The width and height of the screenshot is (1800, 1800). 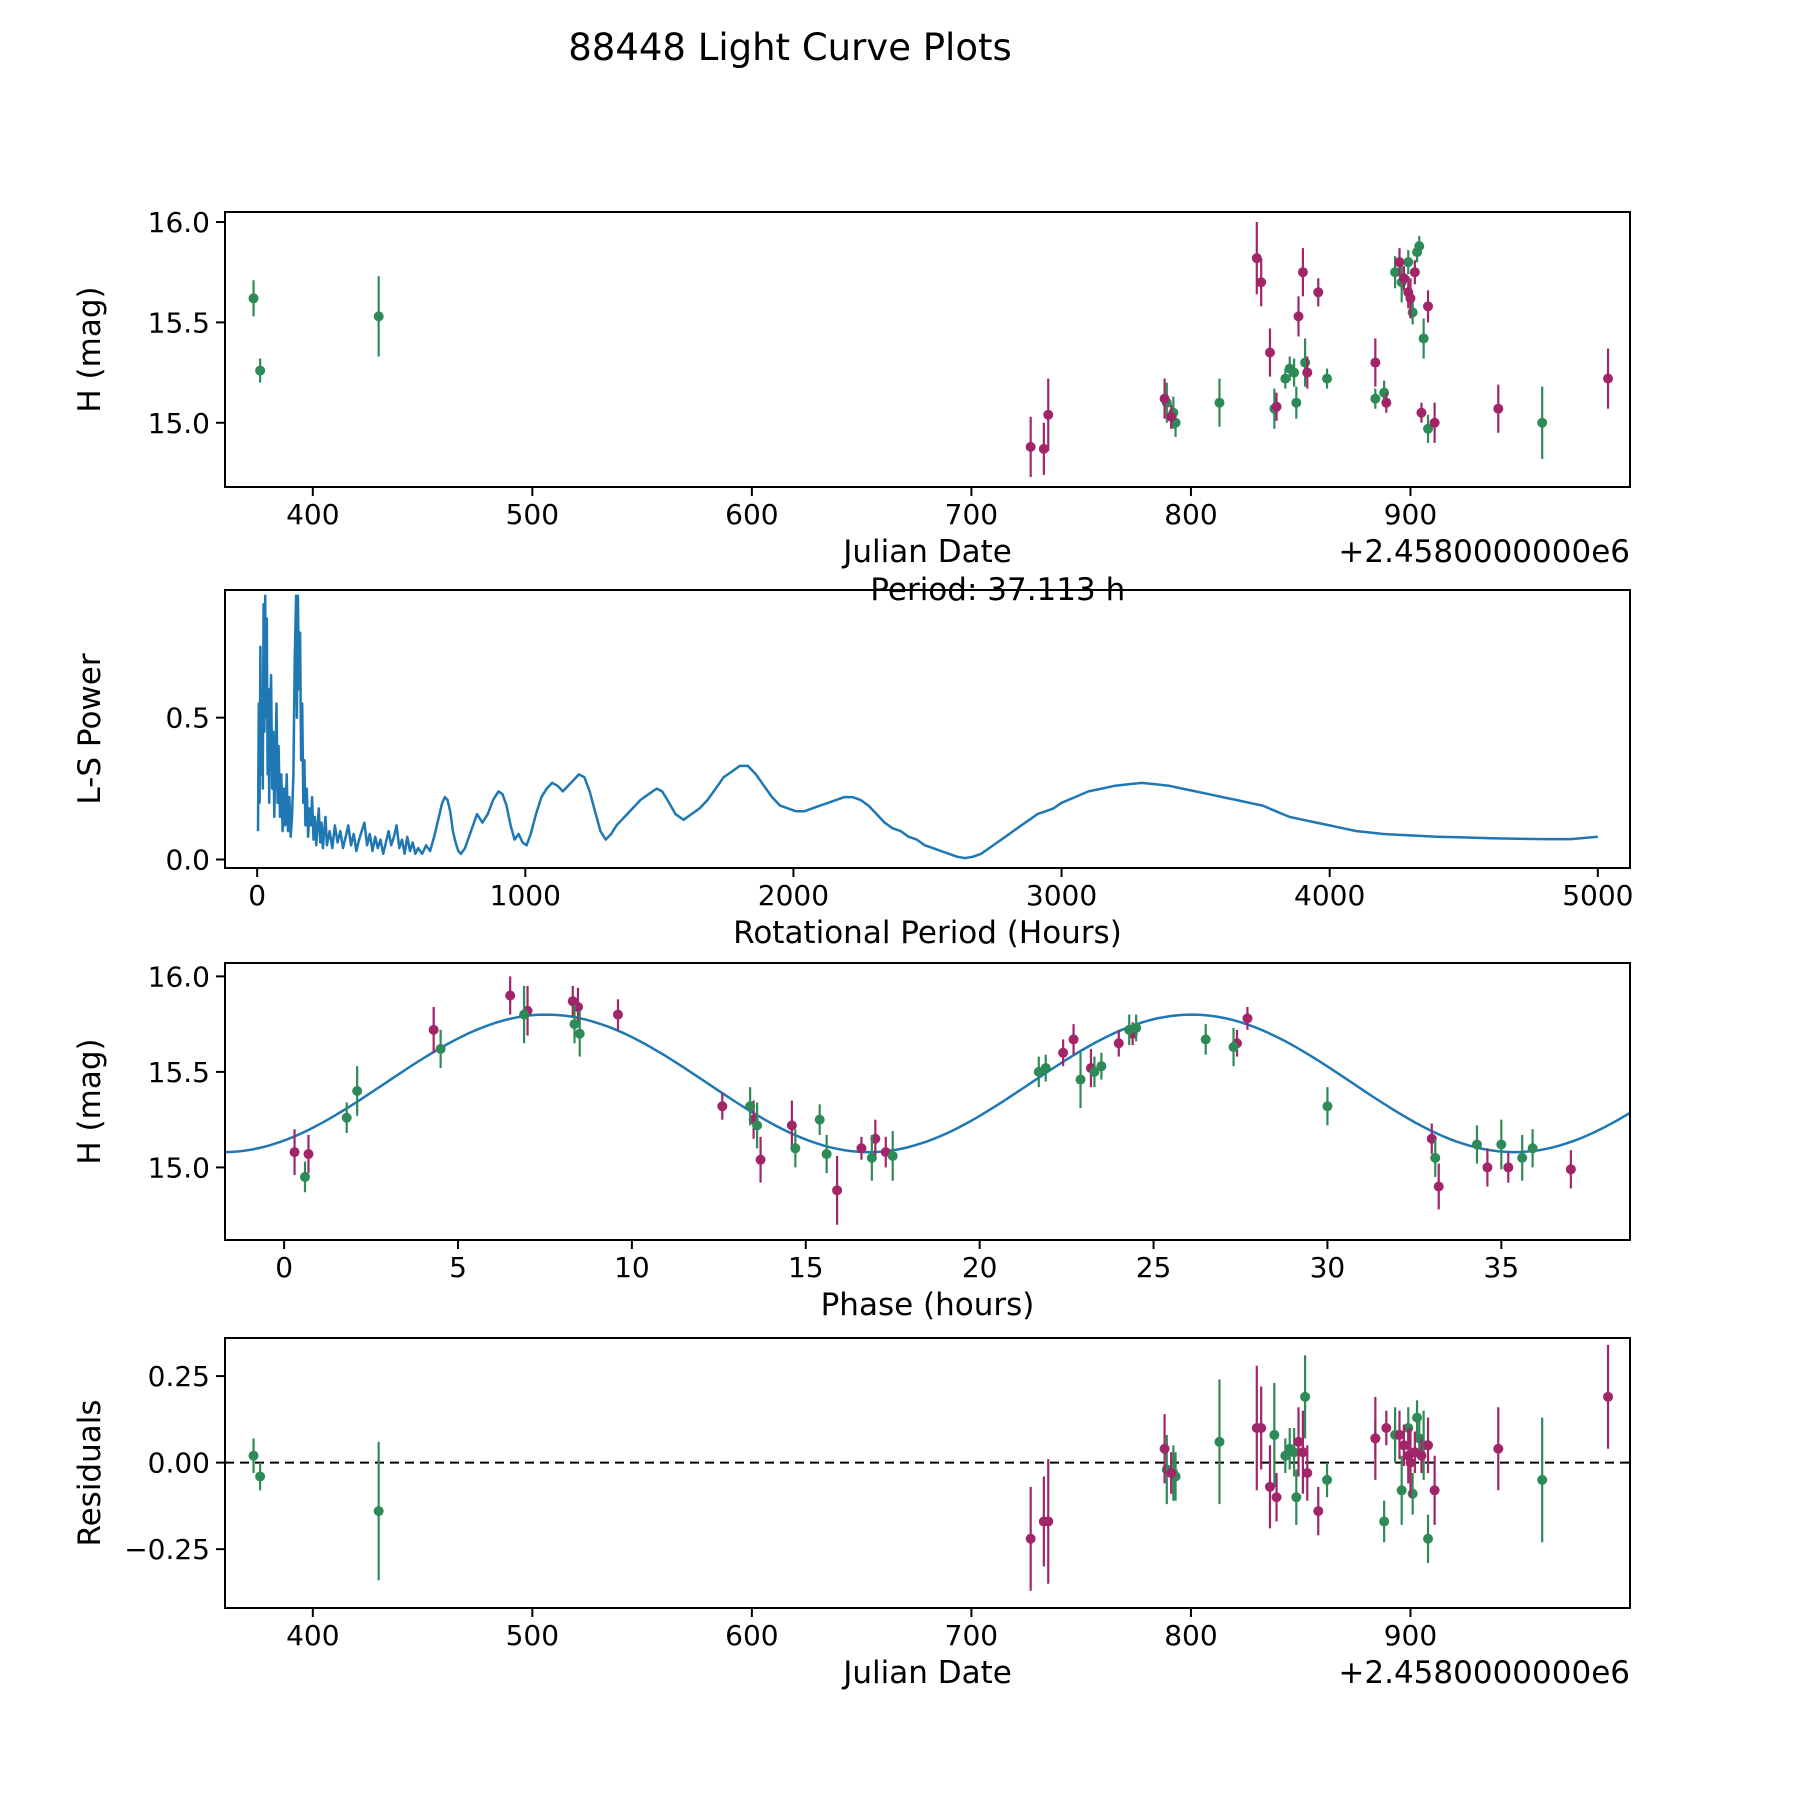 I want to click on green-phase, so click(x=918, y=1089).